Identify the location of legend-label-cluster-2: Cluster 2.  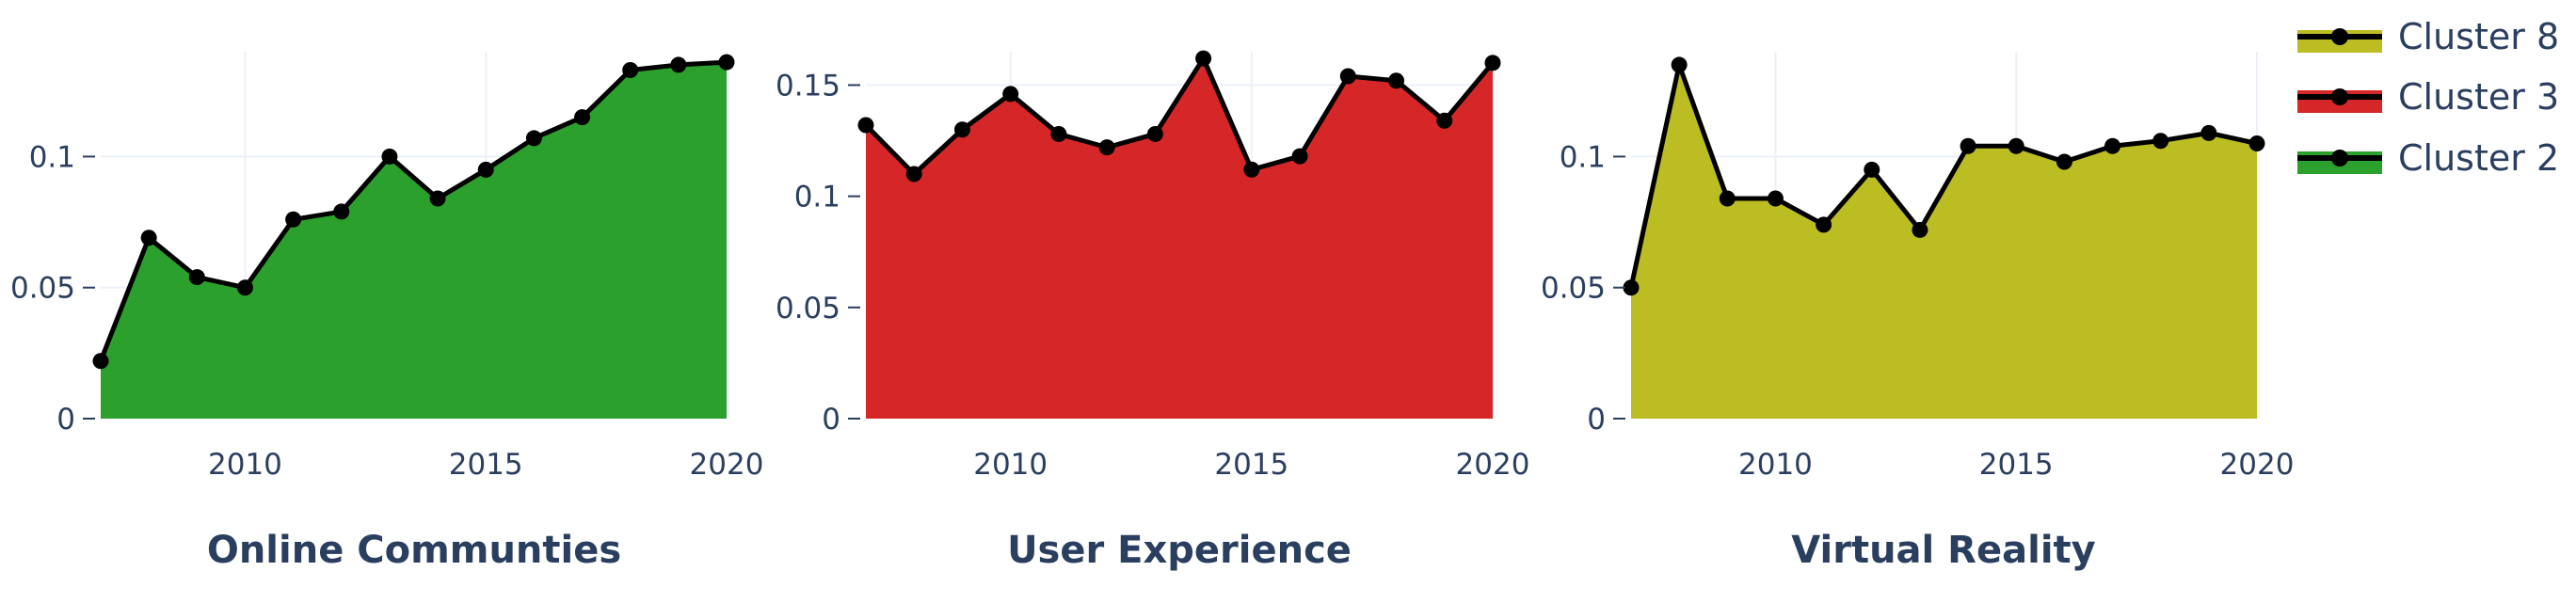
(2478, 158).